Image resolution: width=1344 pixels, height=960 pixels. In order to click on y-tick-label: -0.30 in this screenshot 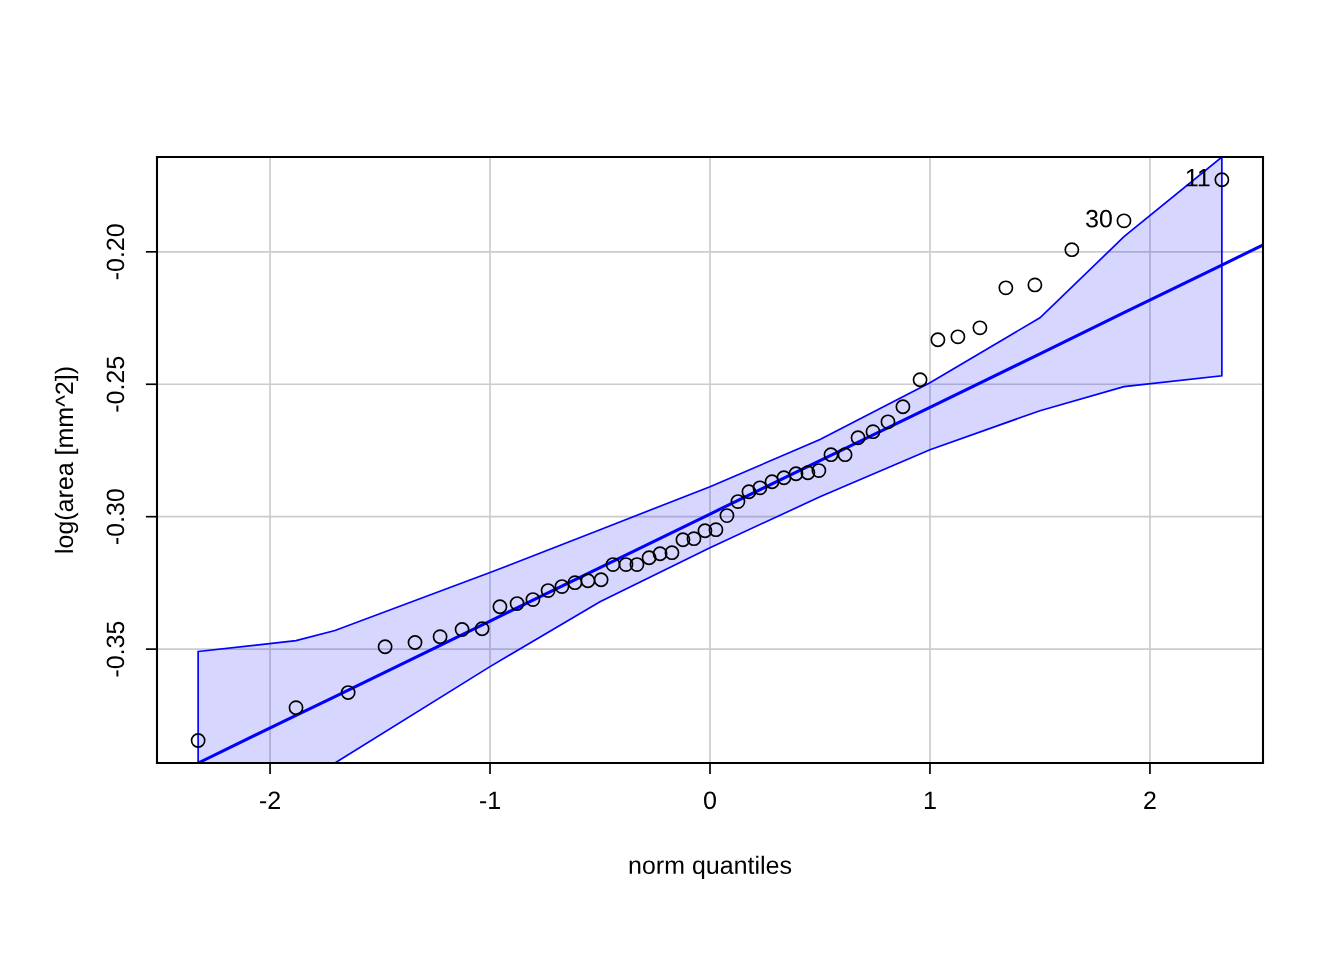, I will do `click(115, 517)`.